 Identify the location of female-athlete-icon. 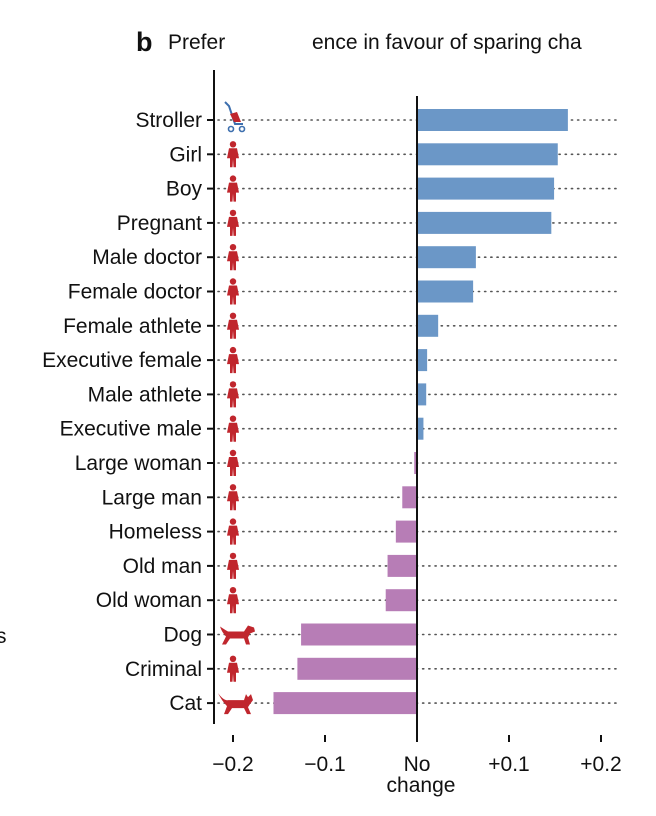
(233, 325).